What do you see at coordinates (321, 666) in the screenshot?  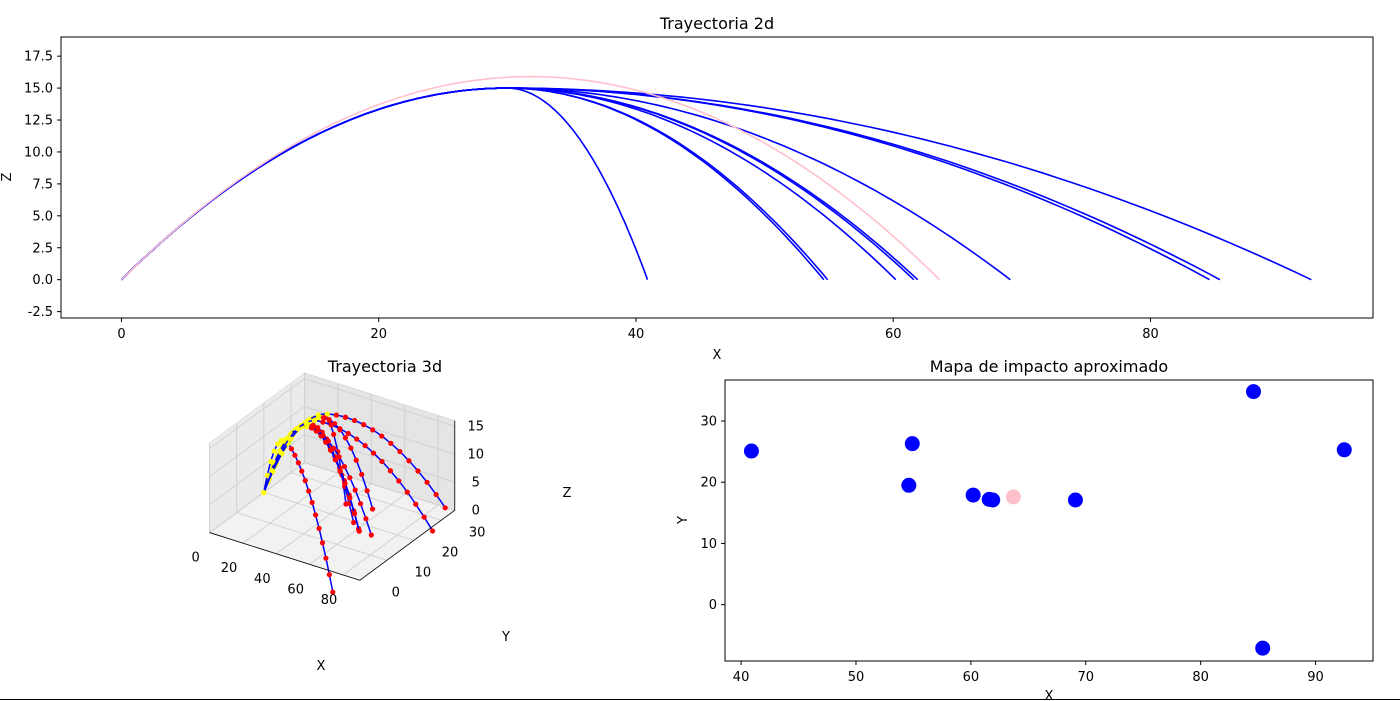 I see `panel-3d-xlabel: X` at bounding box center [321, 666].